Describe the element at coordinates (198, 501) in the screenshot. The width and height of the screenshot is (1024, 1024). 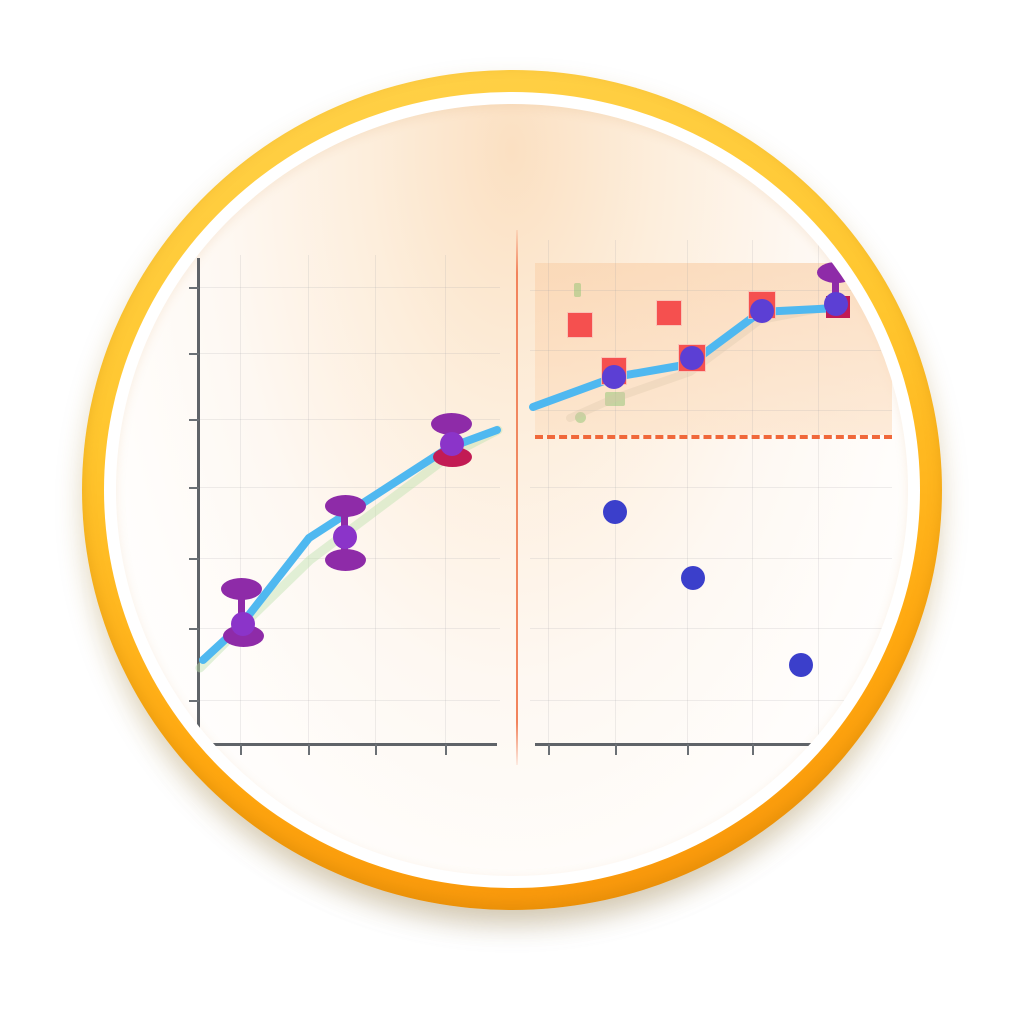
I see `left-panel-y-axis` at that location.